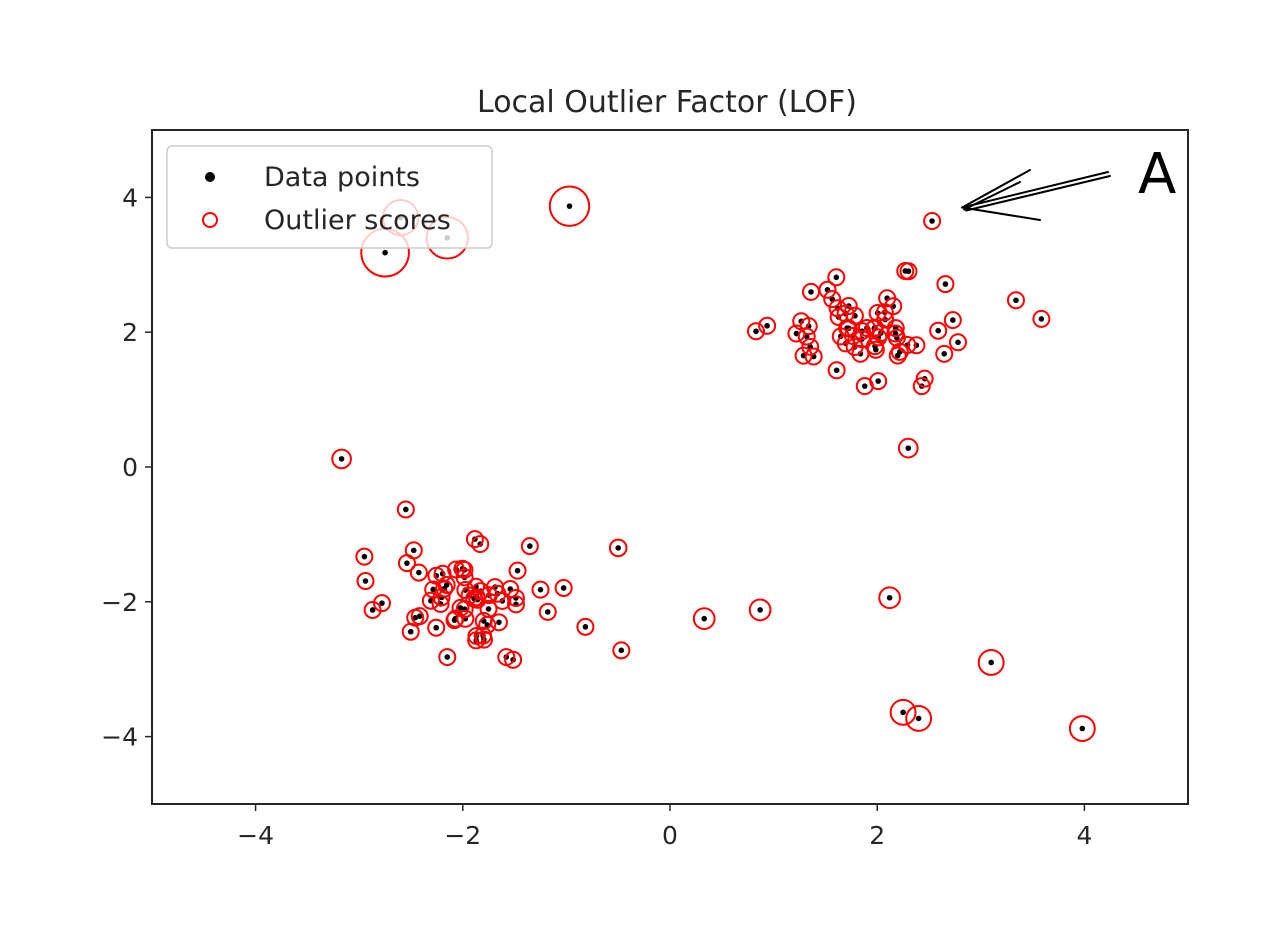 Image resolution: width=1267 pixels, height=939 pixels. Describe the element at coordinates (667, 102) in the screenshot. I see `chart-title: Local Outlier Factor (LOF)` at that location.